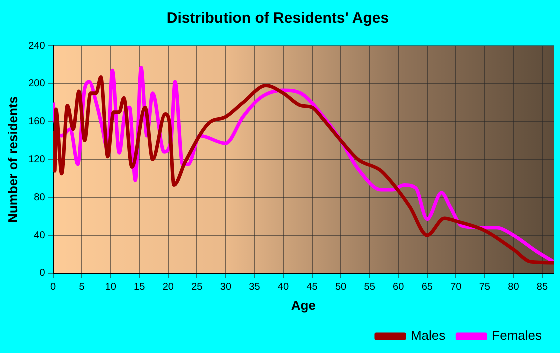 The width and height of the screenshot is (560, 353). Describe the element at coordinates (428, 336) in the screenshot. I see `legend-label: Males` at that location.